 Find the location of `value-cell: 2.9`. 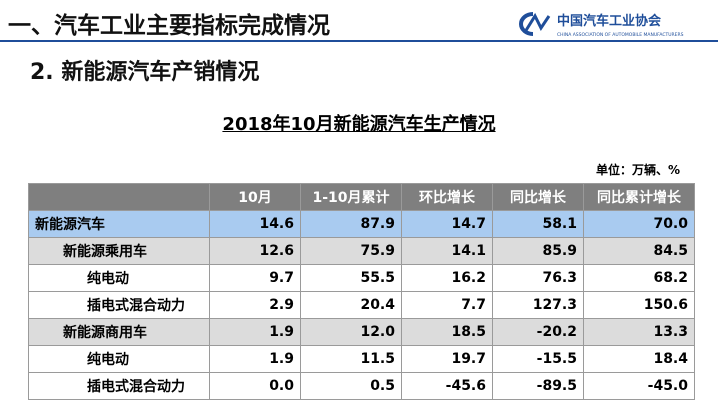

value-cell: 2.9 is located at coordinates (255, 305).